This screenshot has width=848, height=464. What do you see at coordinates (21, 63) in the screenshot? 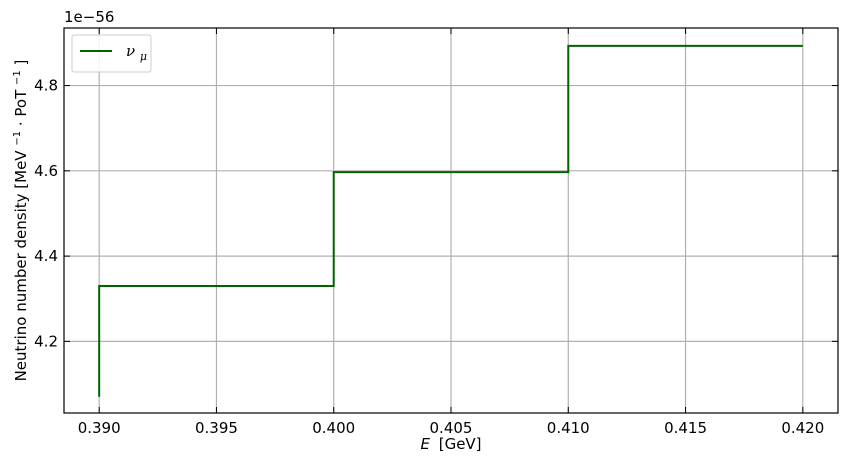
I see `y-axis-label-end: ]` at bounding box center [21, 63].